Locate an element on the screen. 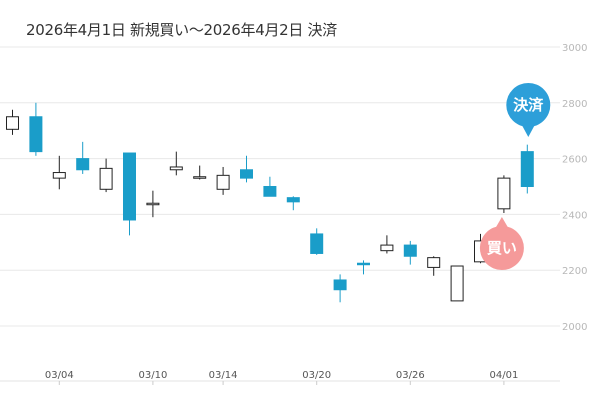 The height and width of the screenshot is (400, 600). x-tick-label: 03/20 is located at coordinates (316, 375).